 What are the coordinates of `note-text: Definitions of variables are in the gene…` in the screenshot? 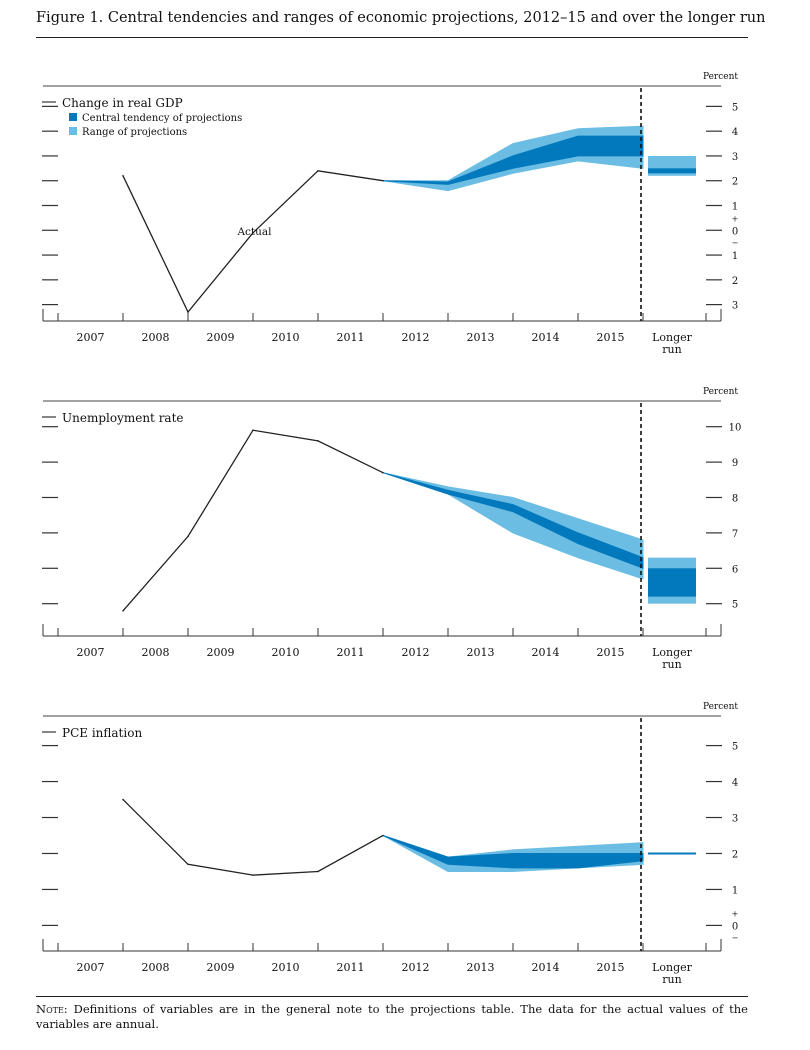 It's located at (392, 1016).